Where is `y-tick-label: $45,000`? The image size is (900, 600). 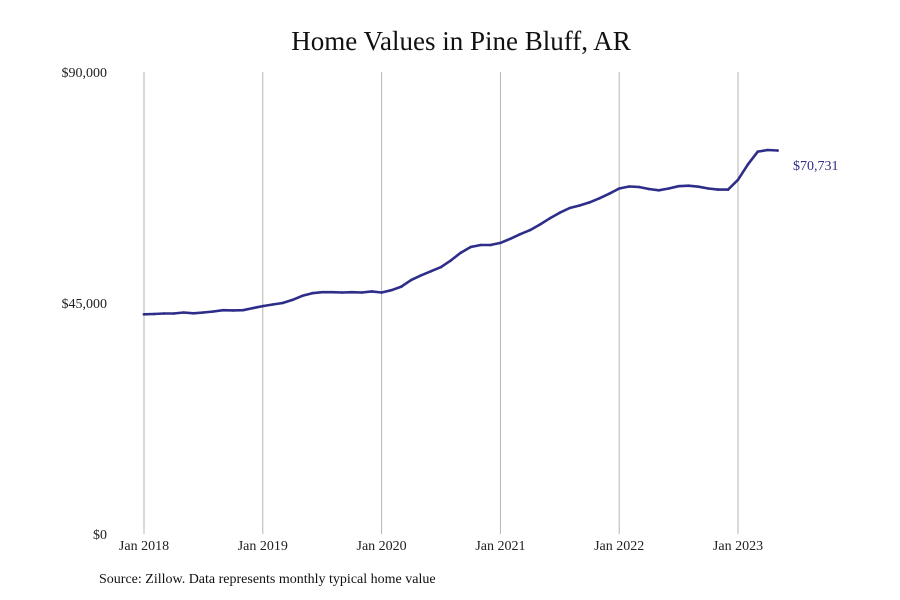
y-tick-label: $45,000 is located at coordinates (85, 304).